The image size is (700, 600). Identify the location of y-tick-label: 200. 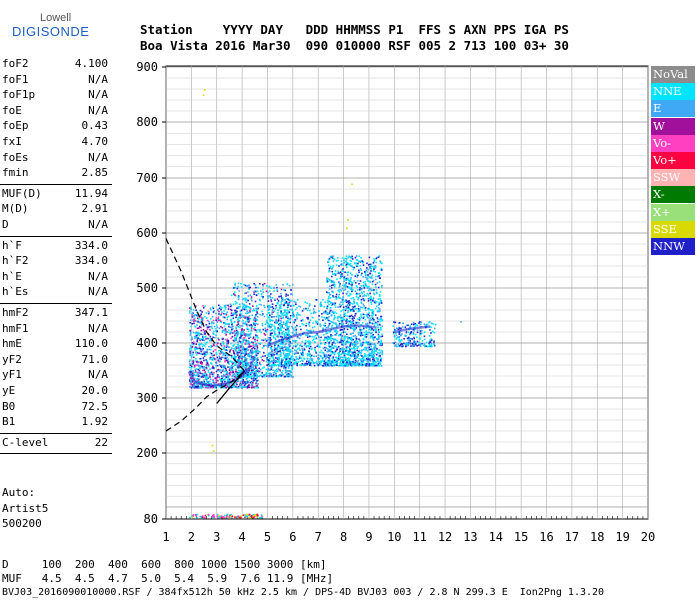
(147, 453).